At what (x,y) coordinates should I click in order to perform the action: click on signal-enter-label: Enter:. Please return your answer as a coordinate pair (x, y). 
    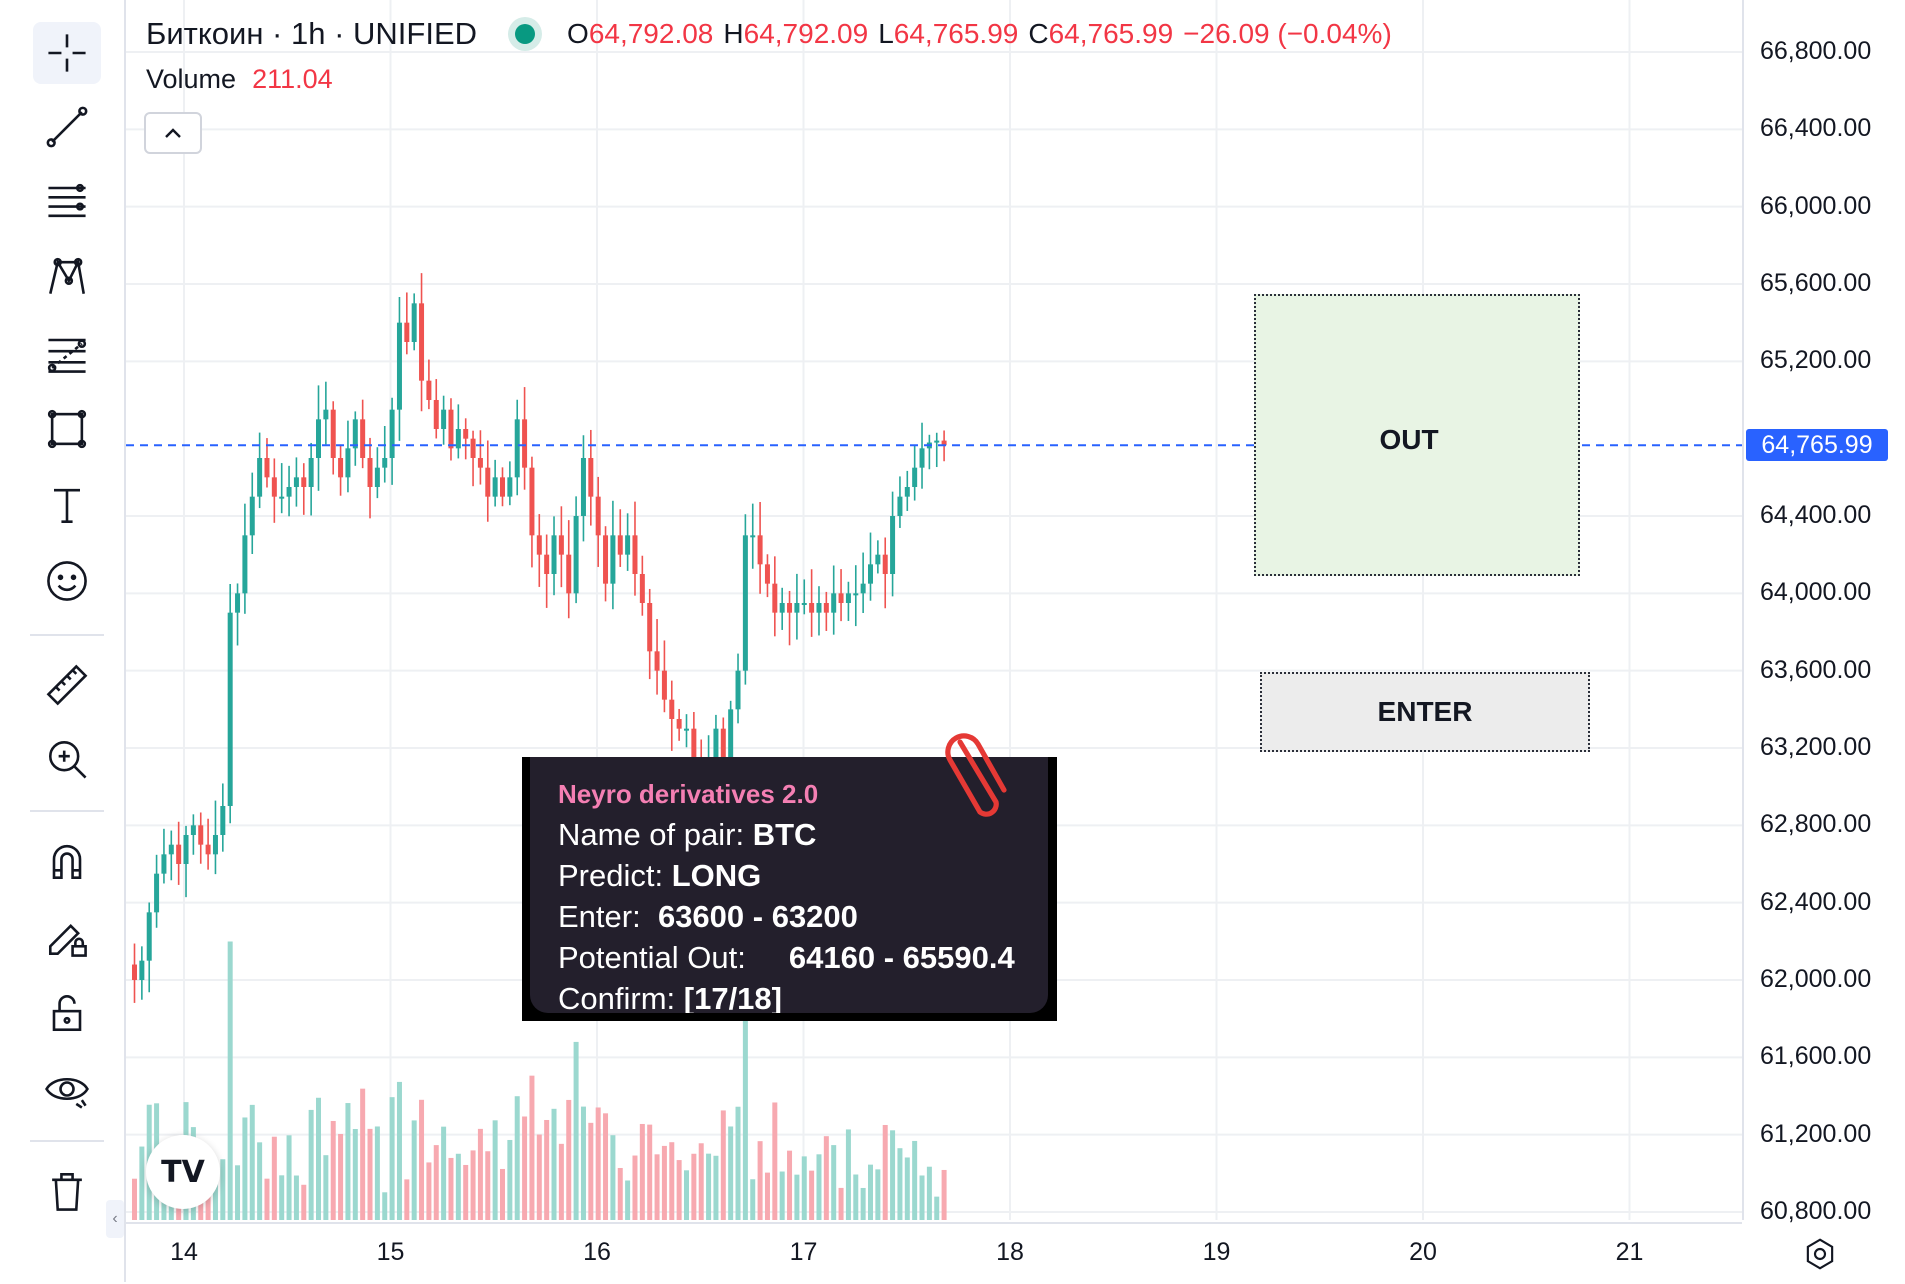
    Looking at the image, I should click on (599, 916).